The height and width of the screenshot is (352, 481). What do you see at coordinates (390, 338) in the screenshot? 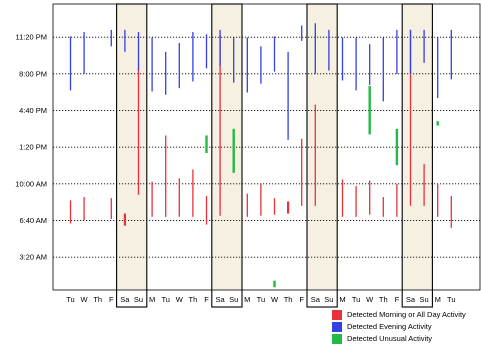
I see `legend-label-unusual: Detected Unusual Activity` at bounding box center [390, 338].